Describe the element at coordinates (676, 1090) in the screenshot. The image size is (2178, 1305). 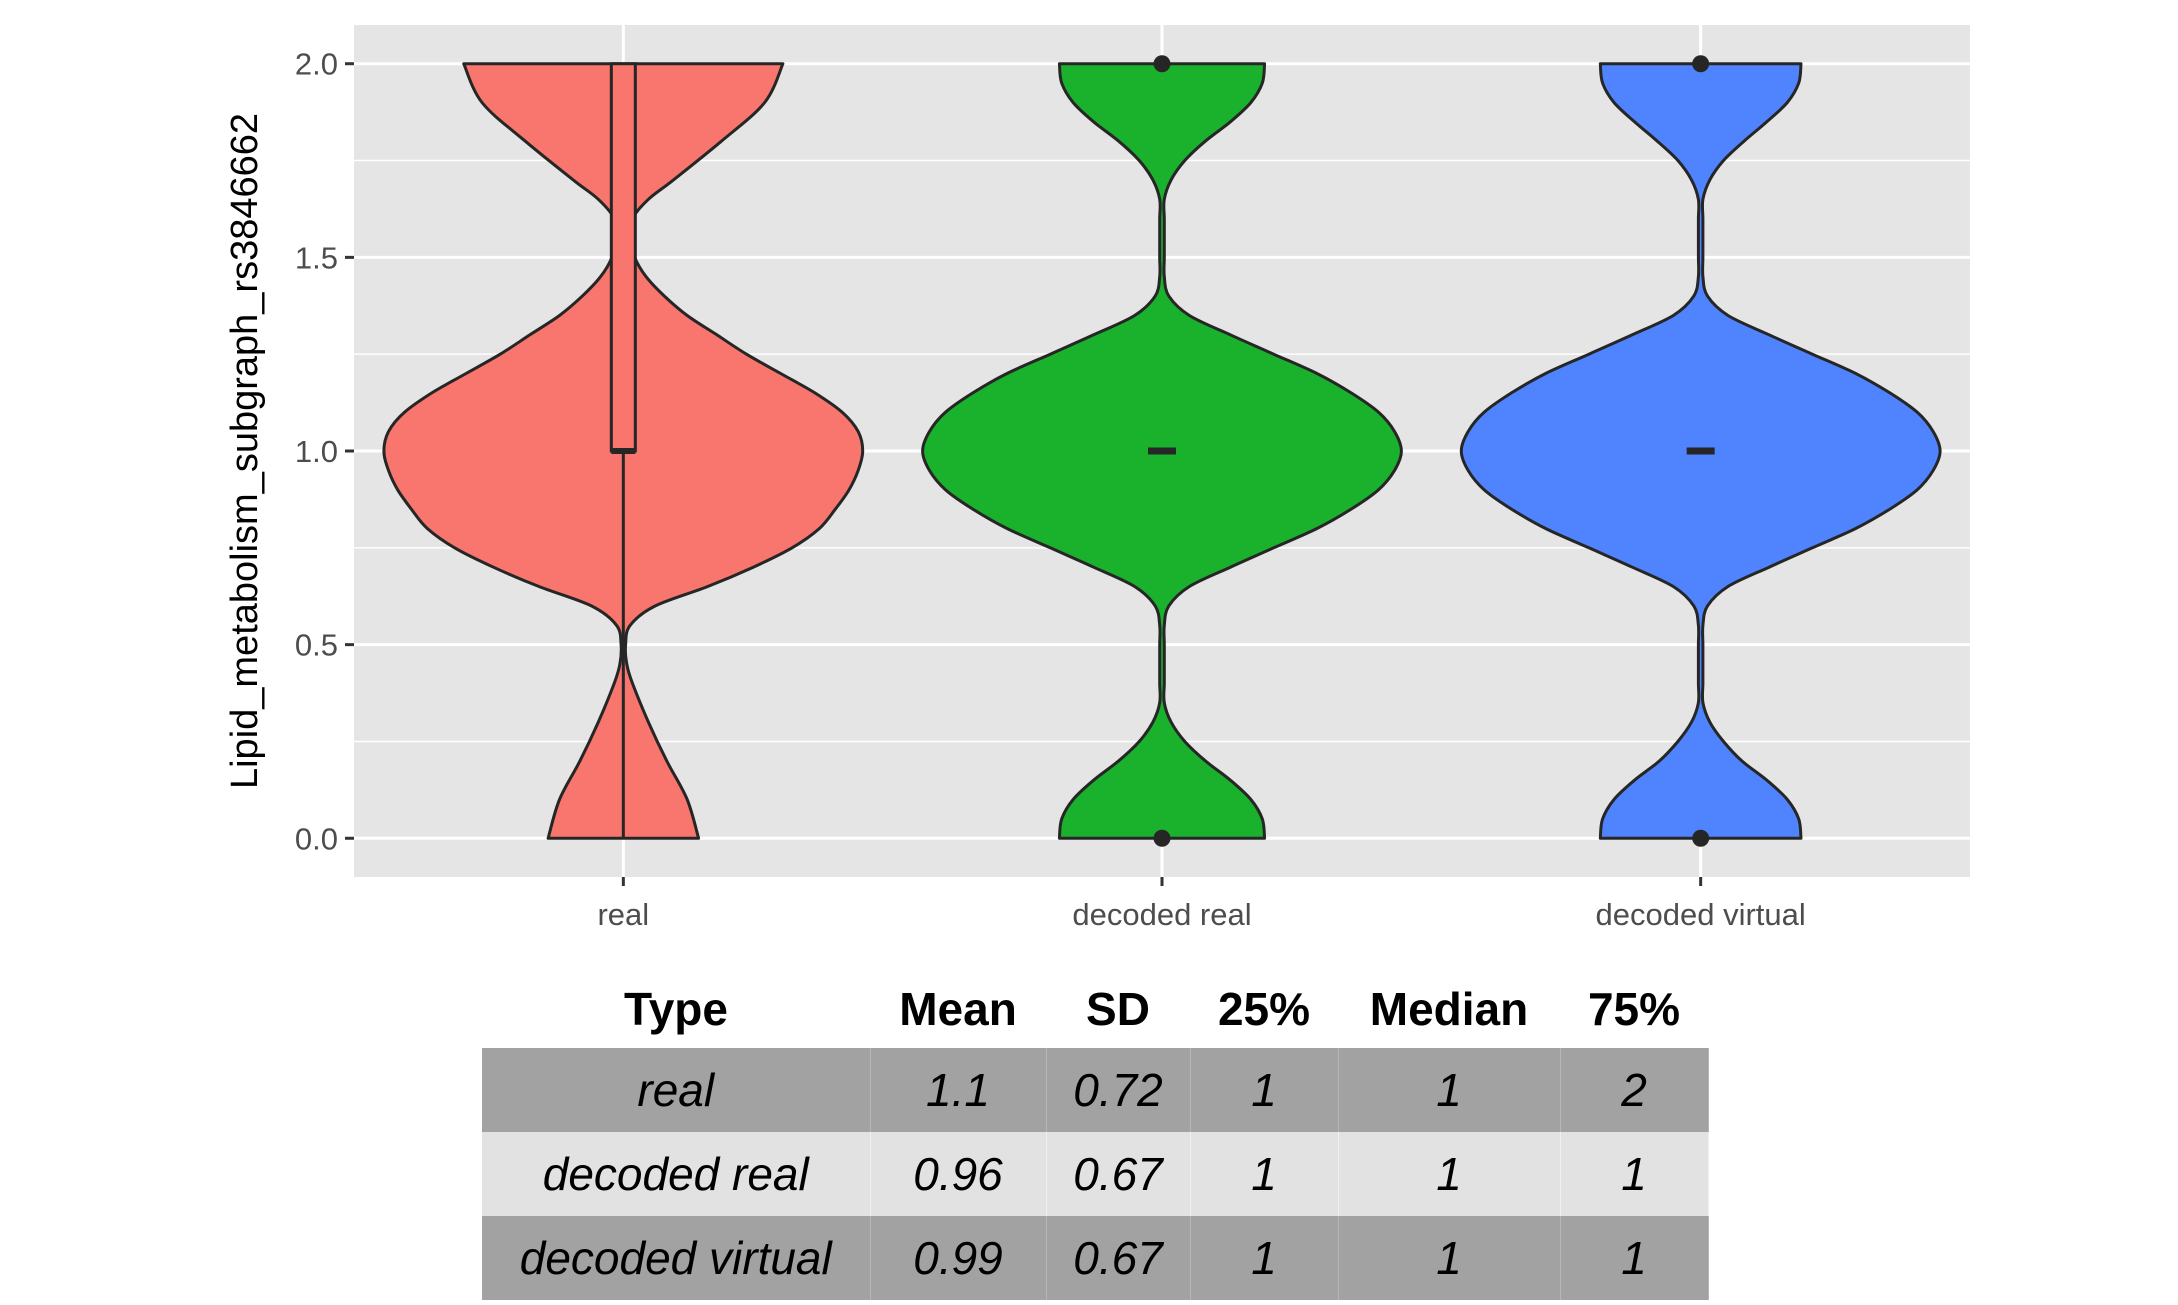
I see `cell-type: real` at that location.